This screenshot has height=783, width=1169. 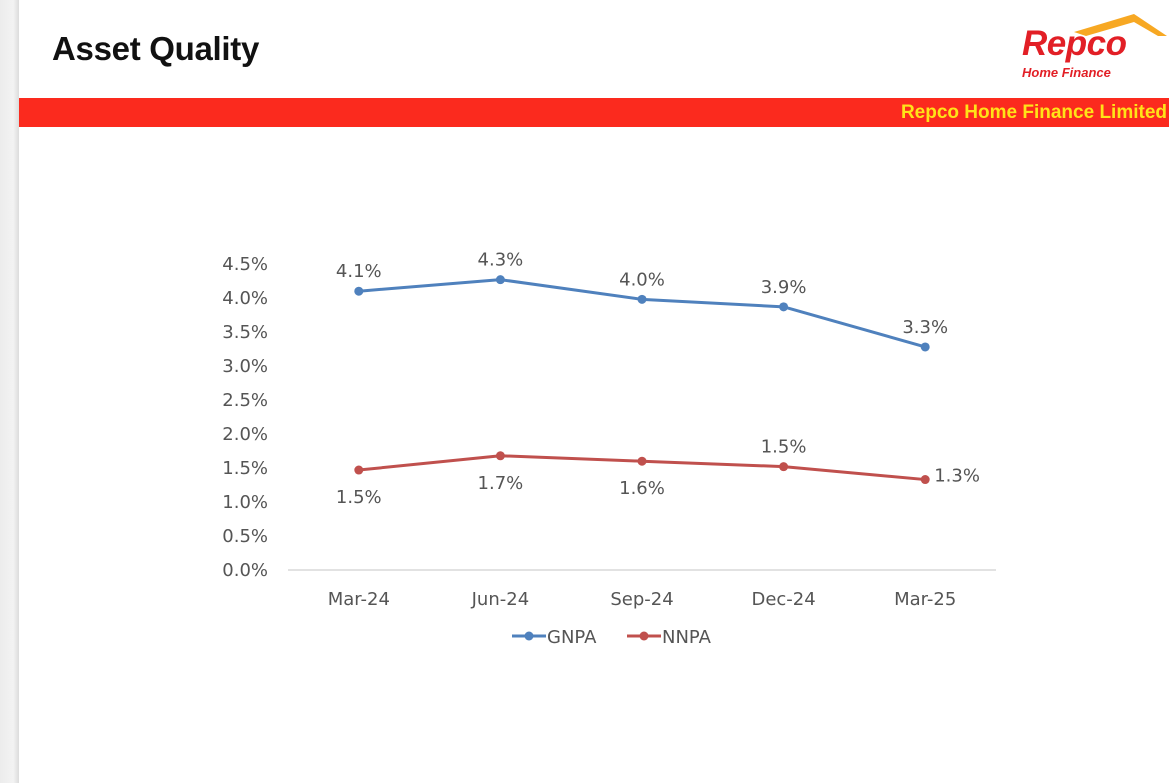 What do you see at coordinates (501, 483) in the screenshot?
I see `nnpa-data-label: 1.7%` at bounding box center [501, 483].